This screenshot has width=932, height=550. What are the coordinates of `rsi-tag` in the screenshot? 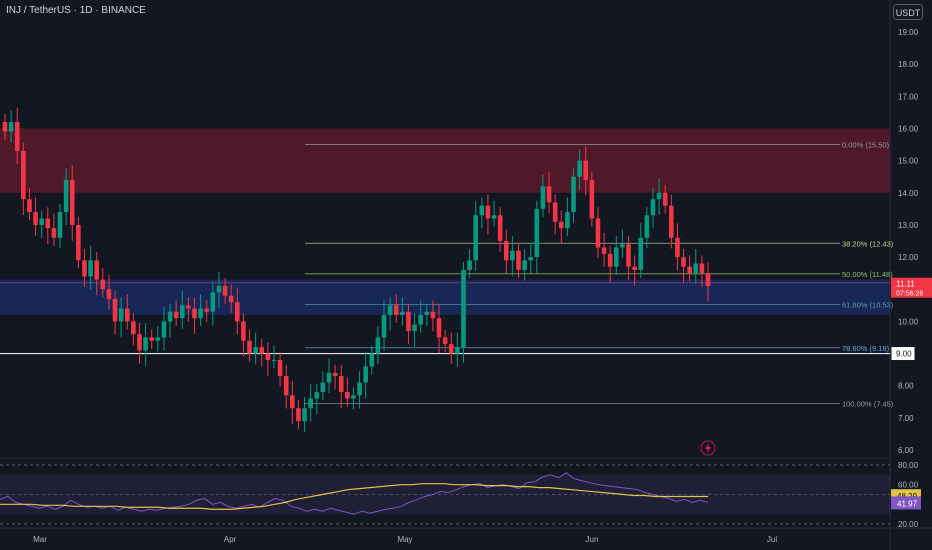 It's located at (906, 503).